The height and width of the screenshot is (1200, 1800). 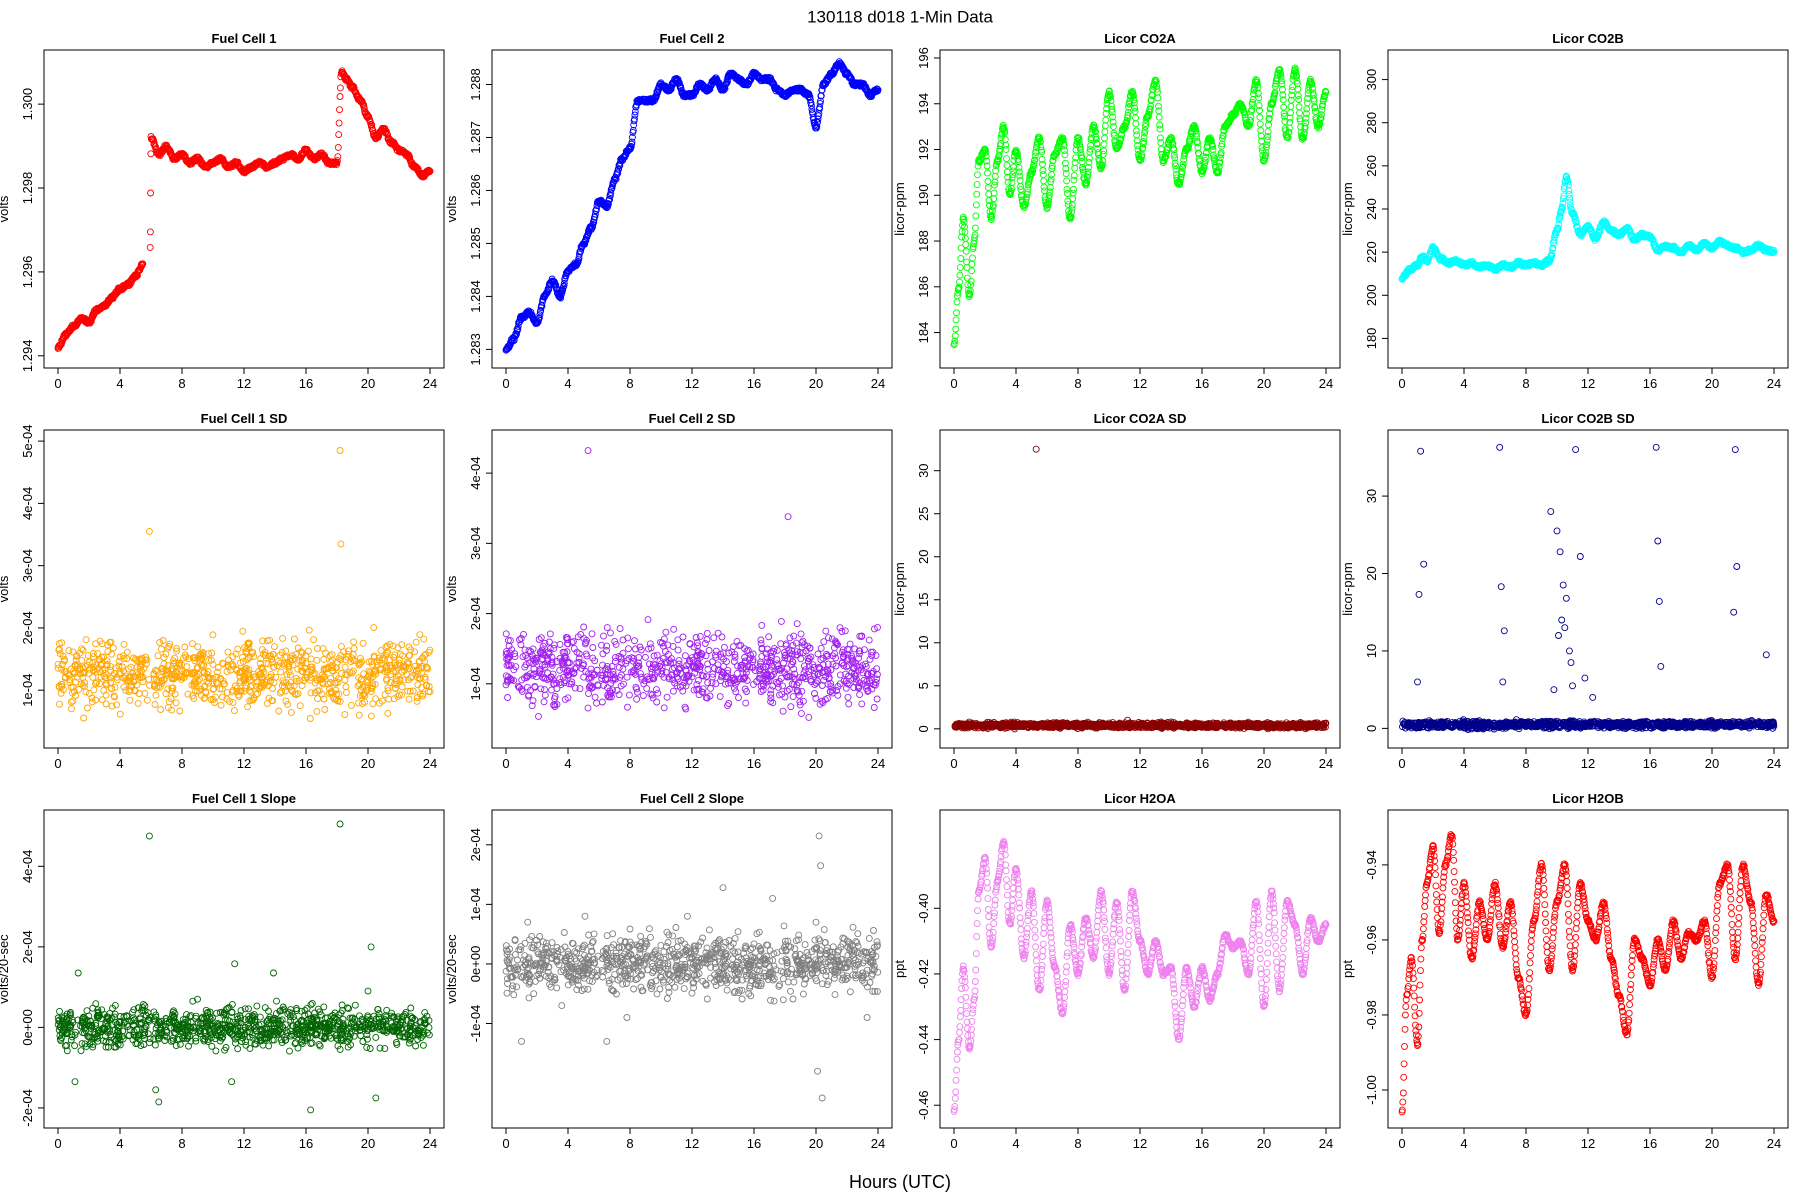 I want to click on points, so click(x=691, y=584).